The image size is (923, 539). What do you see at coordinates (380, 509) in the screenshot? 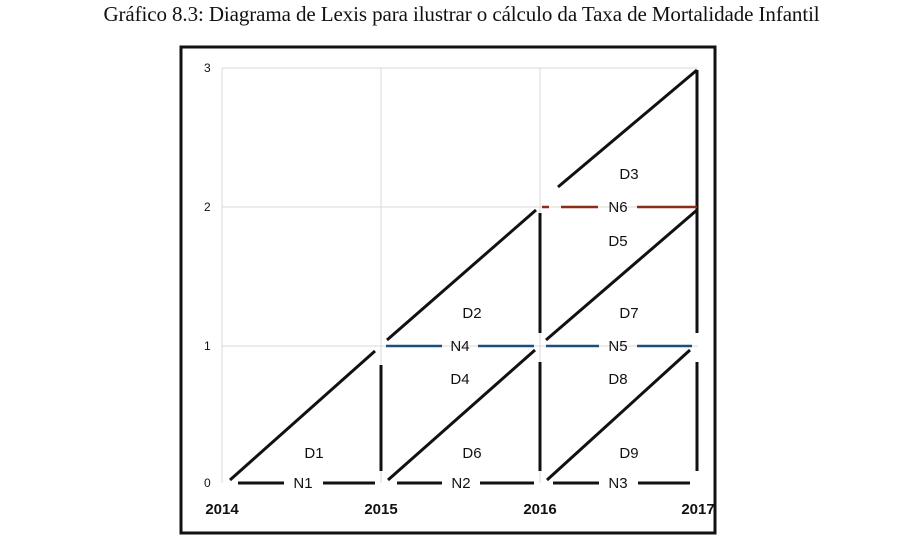
I see `x-tick-2015: 2015` at bounding box center [380, 509].